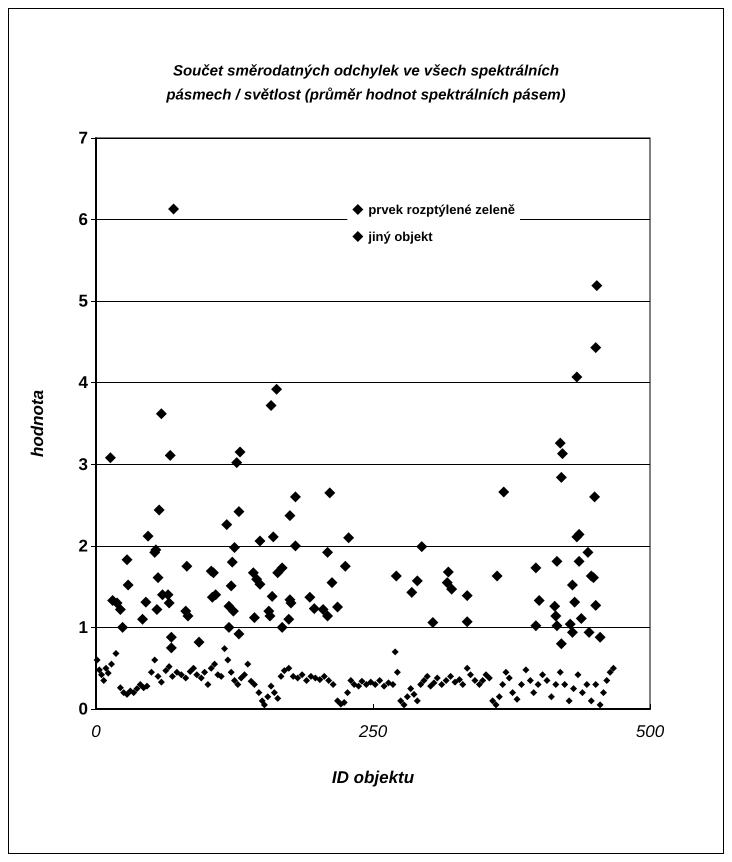 The height and width of the screenshot is (862, 732). Describe the element at coordinates (373, 777) in the screenshot. I see `x-axis-title: ID objektu` at that location.